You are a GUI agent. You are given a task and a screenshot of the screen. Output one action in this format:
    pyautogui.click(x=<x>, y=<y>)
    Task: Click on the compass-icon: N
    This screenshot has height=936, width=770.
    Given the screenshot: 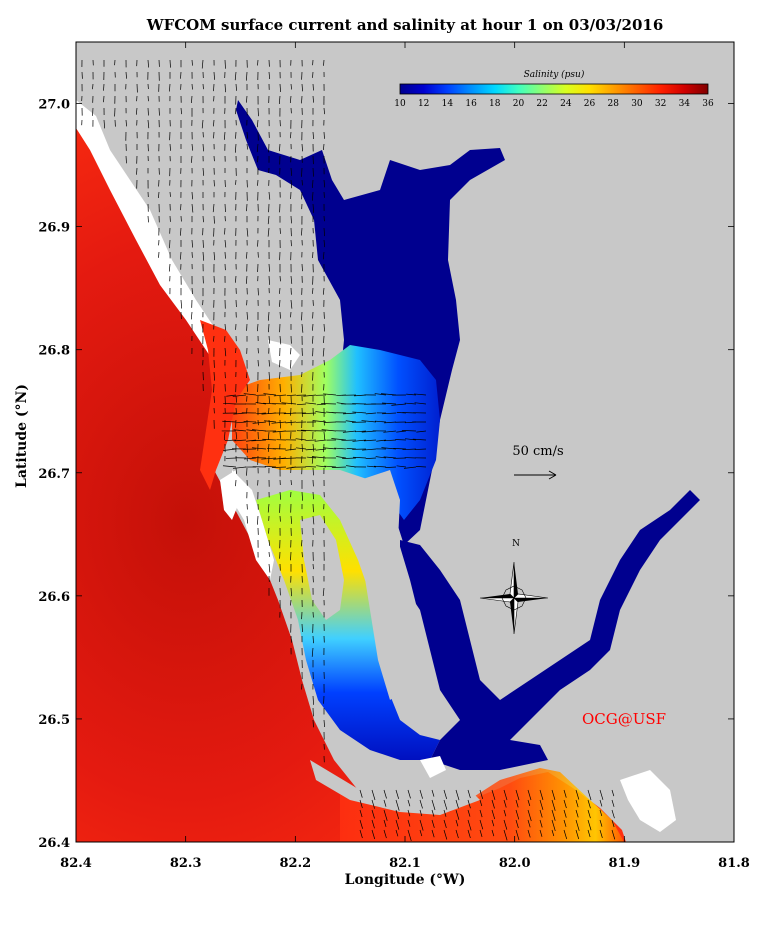 What is the action you would take?
    pyautogui.click(x=514, y=587)
    